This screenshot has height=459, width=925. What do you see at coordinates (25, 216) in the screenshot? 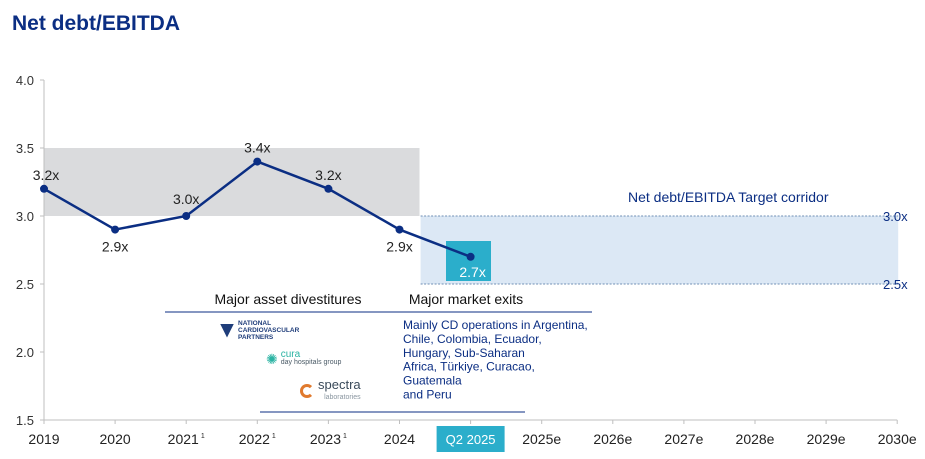
I see `y-tick-label: 3.0` at bounding box center [25, 216].